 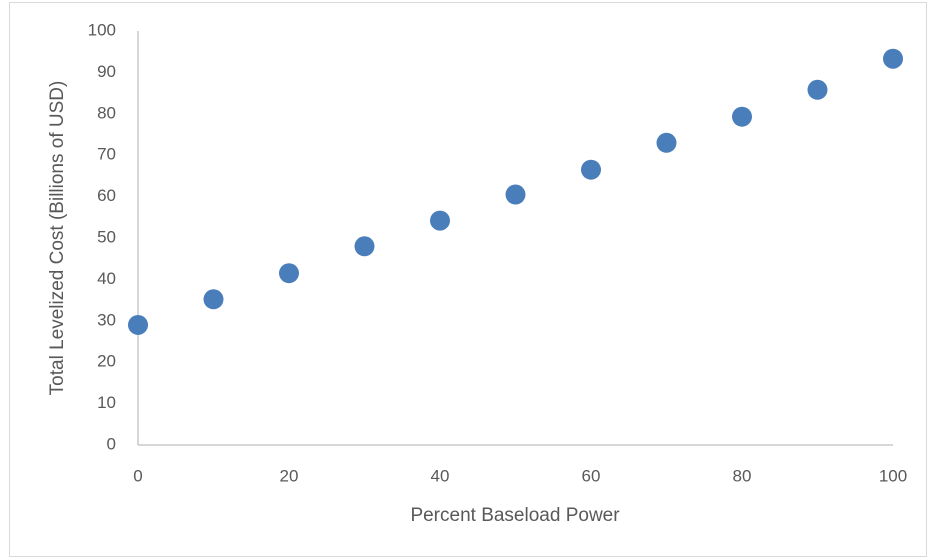 What do you see at coordinates (106, 195) in the screenshot?
I see `y-tick-label: 60` at bounding box center [106, 195].